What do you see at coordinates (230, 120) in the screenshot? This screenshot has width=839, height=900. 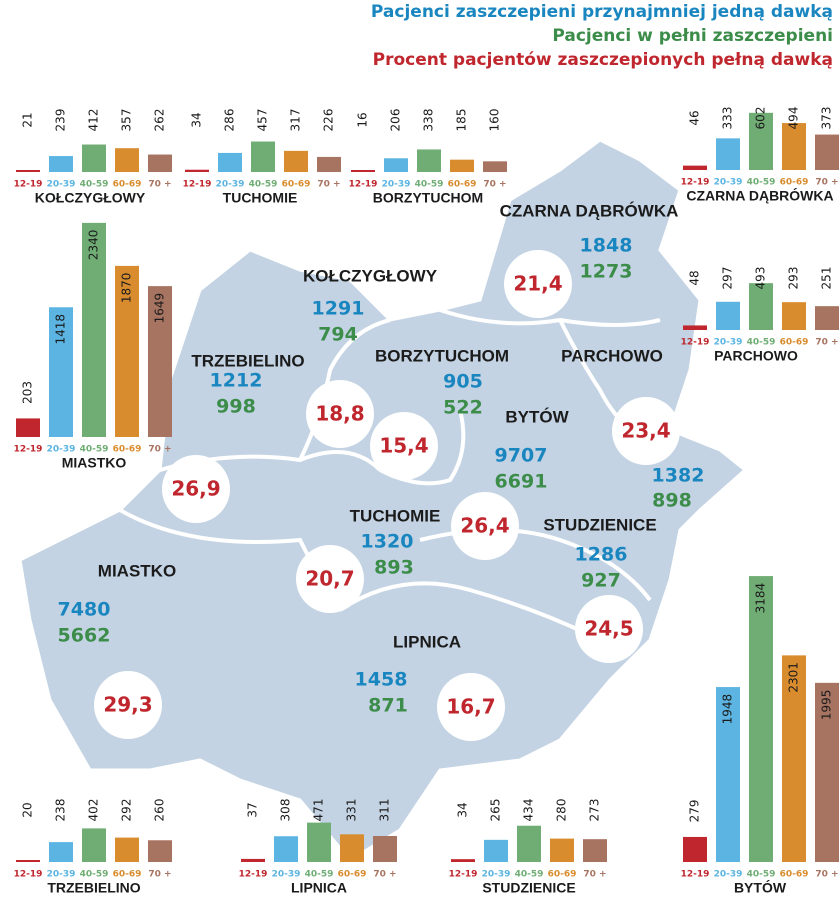 I see `bar-value-label: 286` at bounding box center [230, 120].